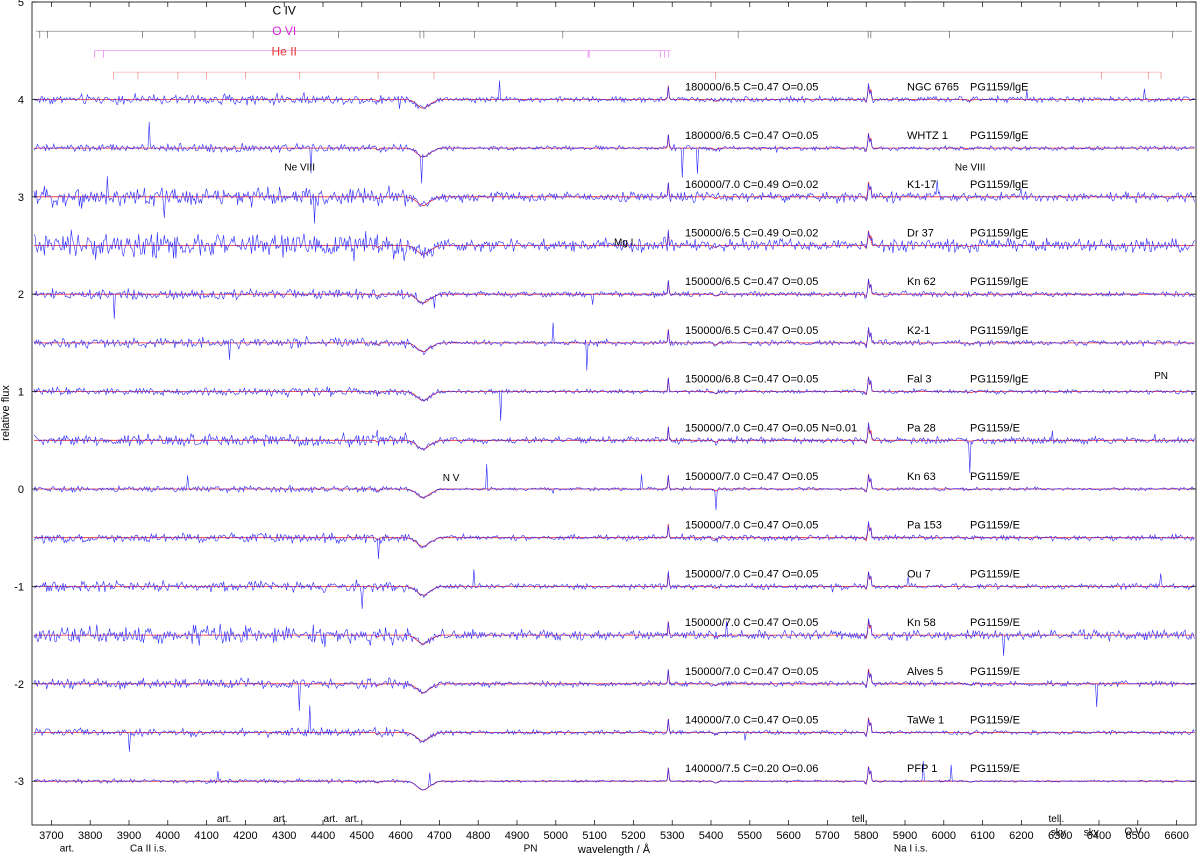  I want to click on spectrum-object-label: Fal 3, so click(919, 380).